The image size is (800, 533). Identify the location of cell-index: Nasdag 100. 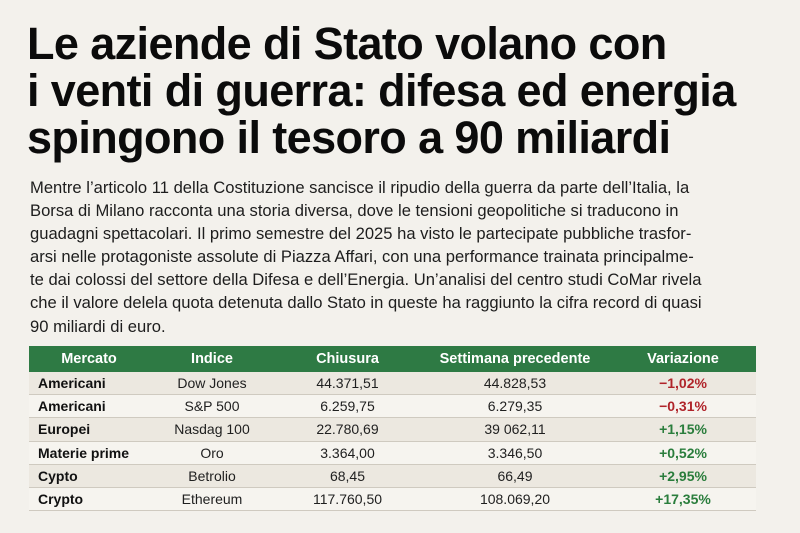
(212, 429).